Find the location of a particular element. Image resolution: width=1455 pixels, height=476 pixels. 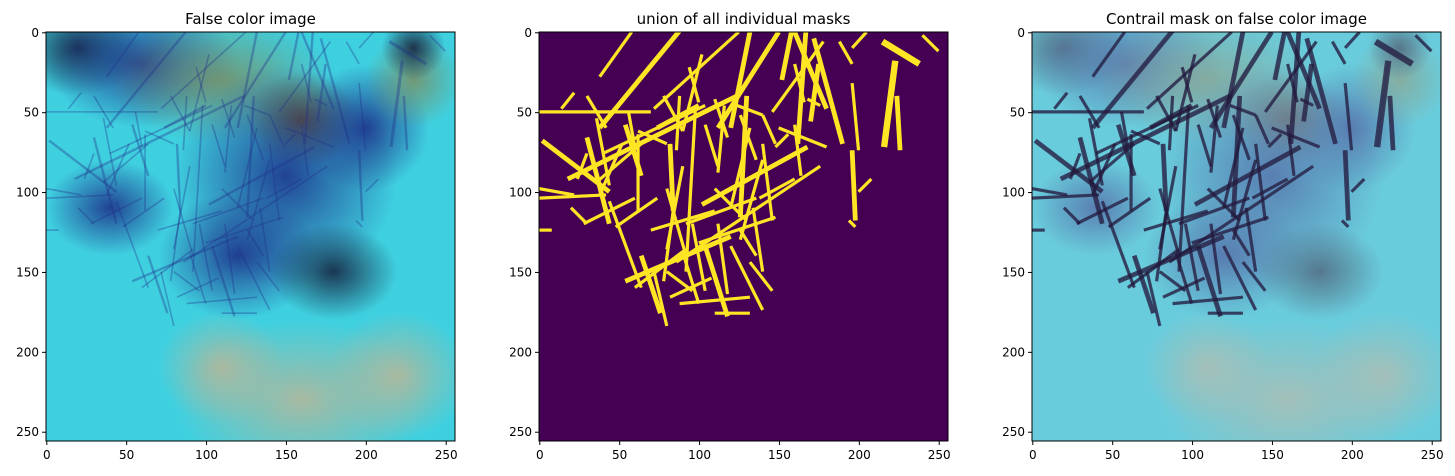

panel-title: False color image is located at coordinates (250, 19).